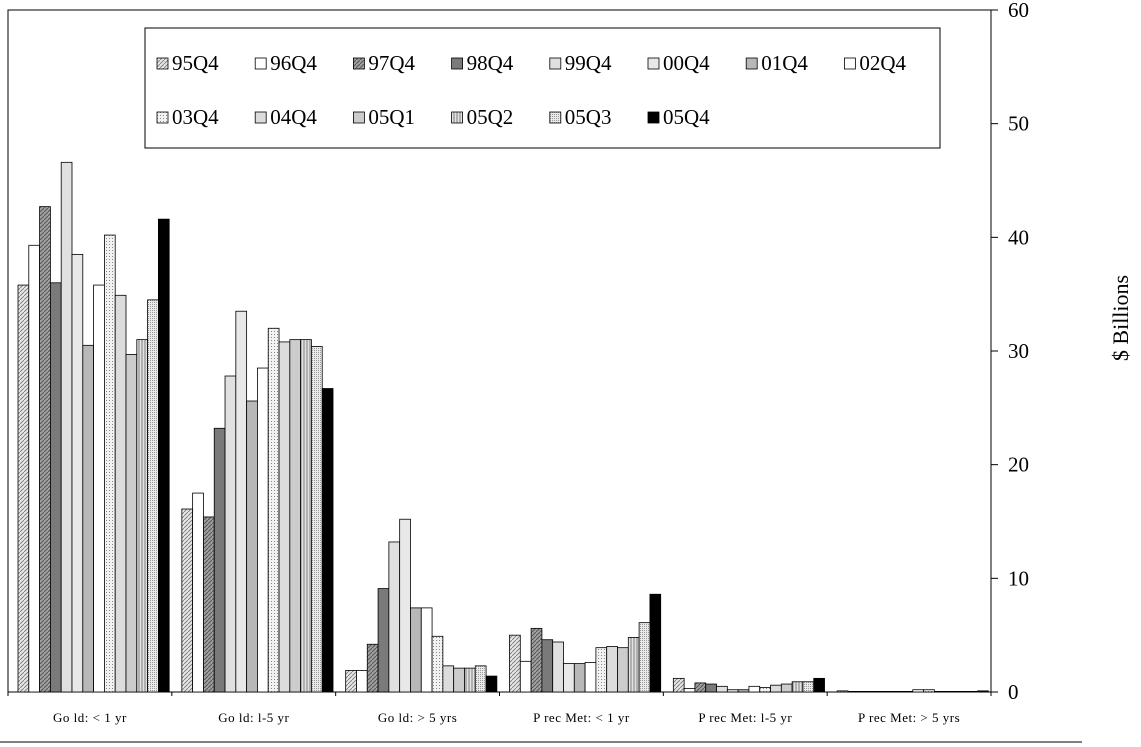 The height and width of the screenshot is (747, 1141). What do you see at coordinates (1010, 352) in the screenshot?
I see `y-axis: 0 10 20 30 40 50 60` at bounding box center [1010, 352].